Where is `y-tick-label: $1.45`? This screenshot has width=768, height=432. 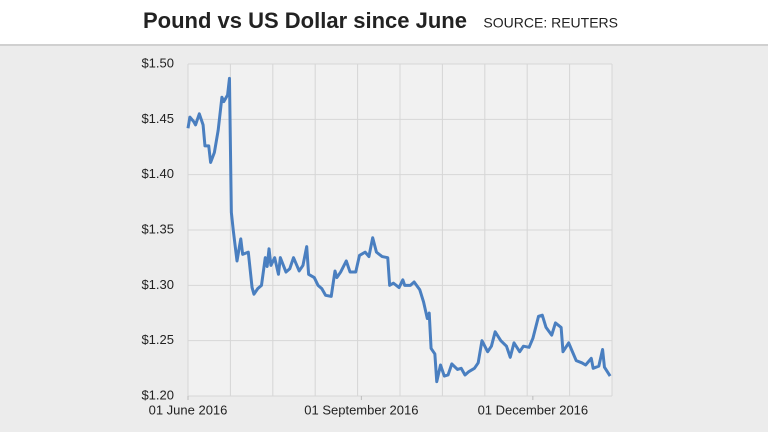 y-tick-label: $1.45 is located at coordinates (157, 118).